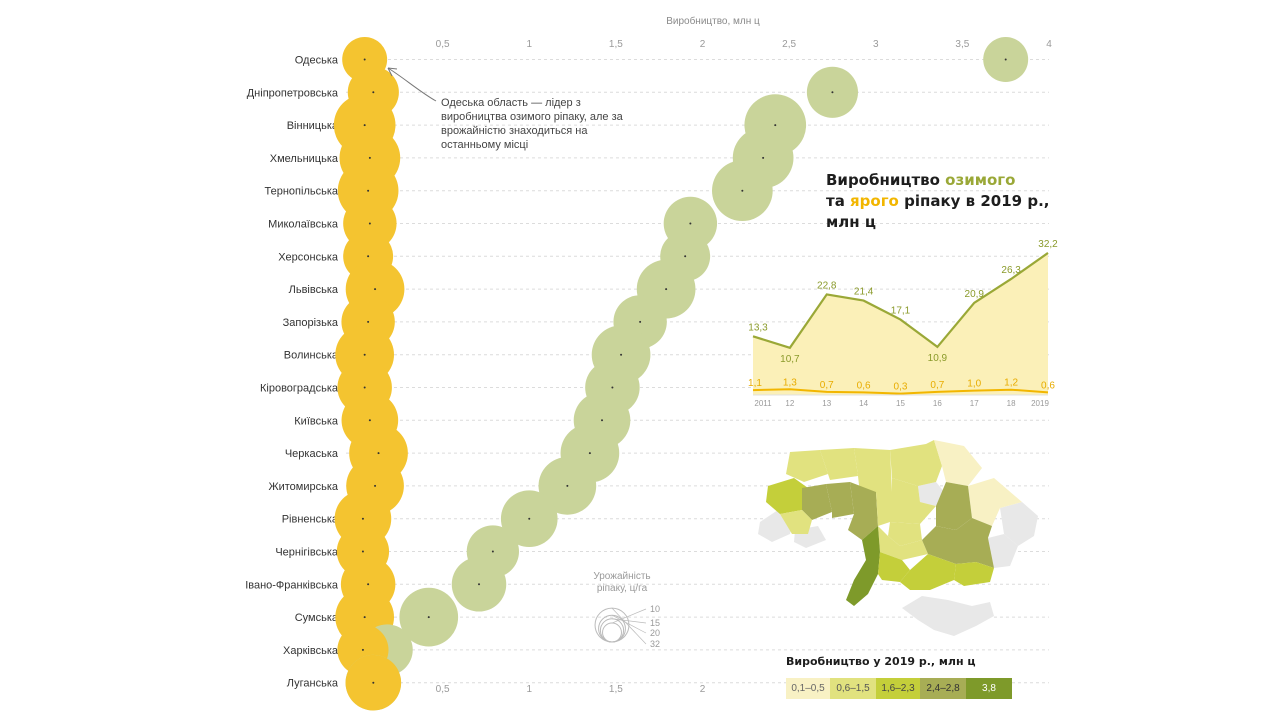 The height and width of the screenshot is (720, 1280). I want to click on spring-value-label: 0,3, so click(901, 387).